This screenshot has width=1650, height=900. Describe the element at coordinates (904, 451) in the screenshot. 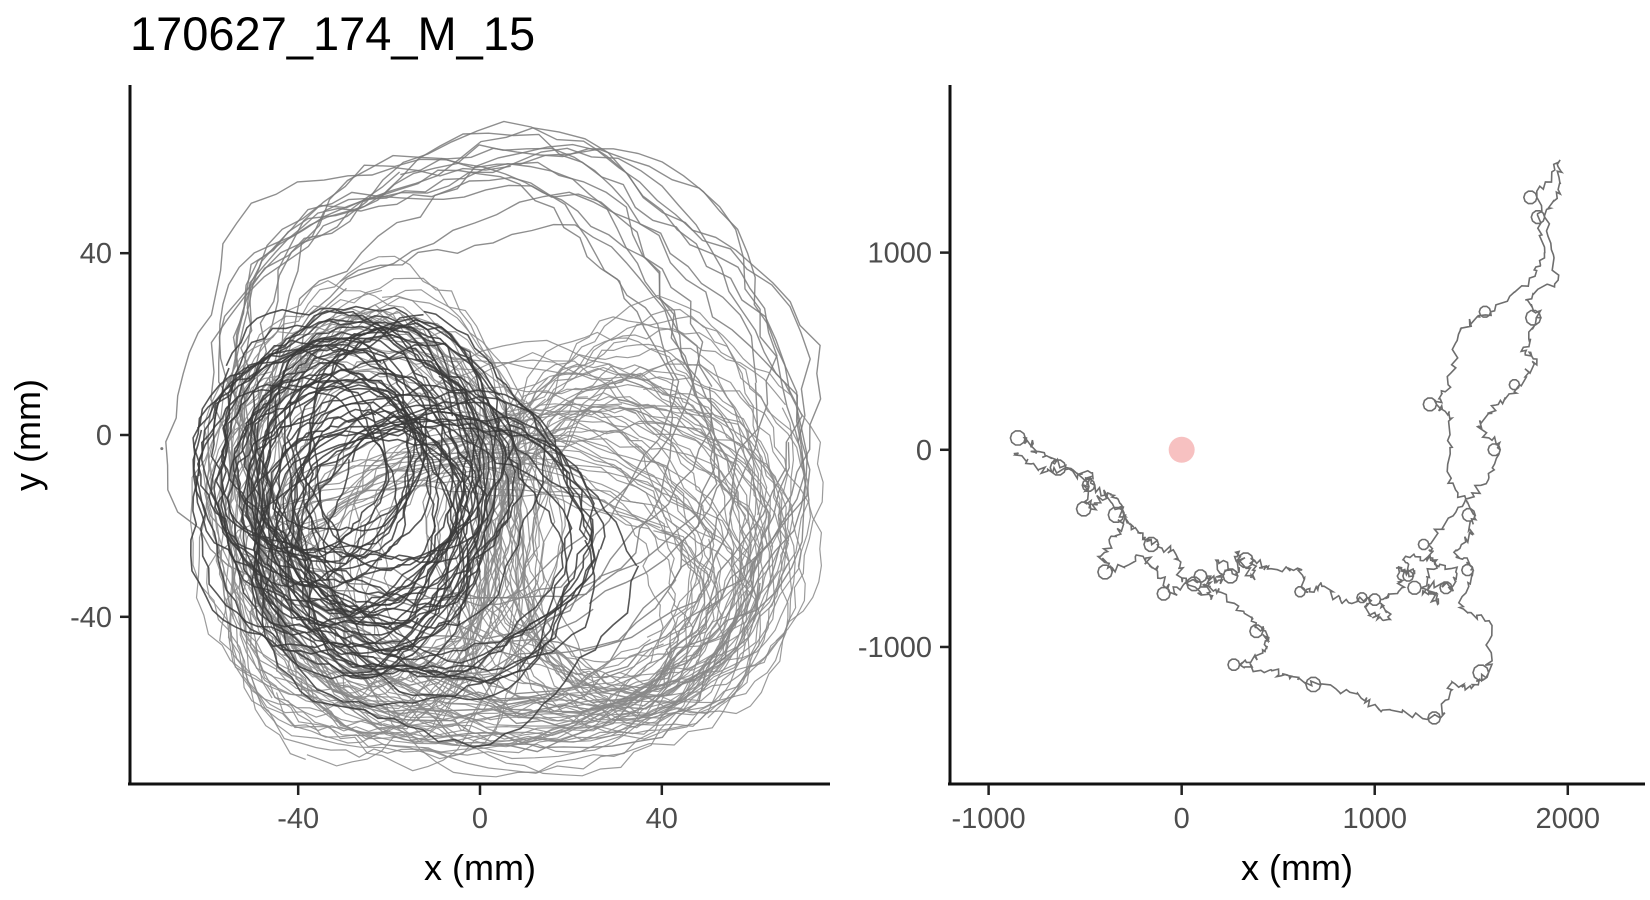

I see `right-y-ticks: -1000 0 1000` at that location.